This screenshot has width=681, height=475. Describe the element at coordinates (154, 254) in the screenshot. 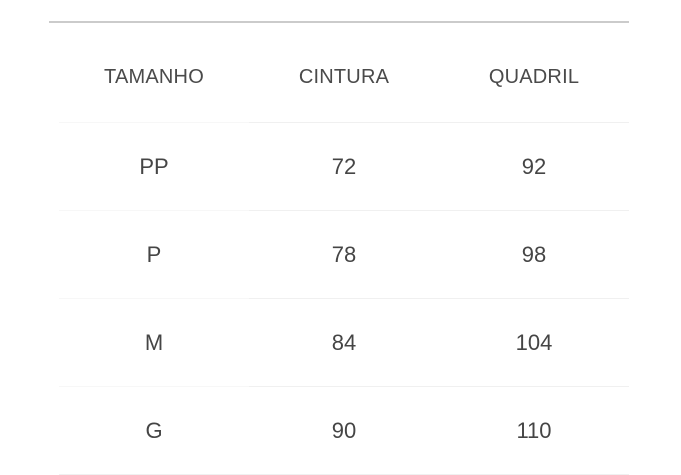

I see `size-cell: P` at that location.